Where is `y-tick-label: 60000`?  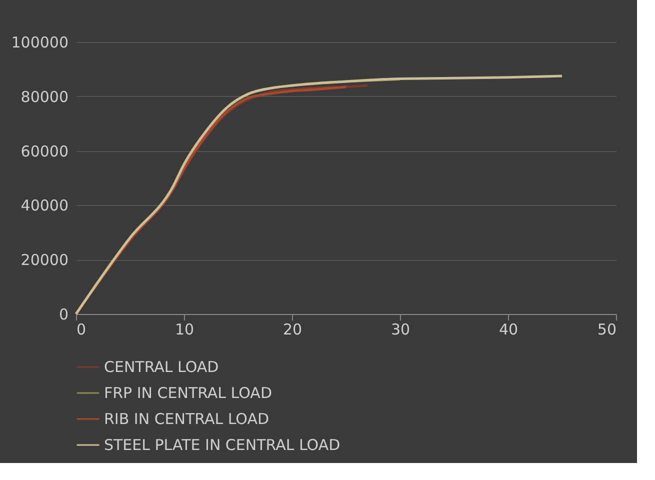
y-tick-label: 60000 is located at coordinates (44, 151).